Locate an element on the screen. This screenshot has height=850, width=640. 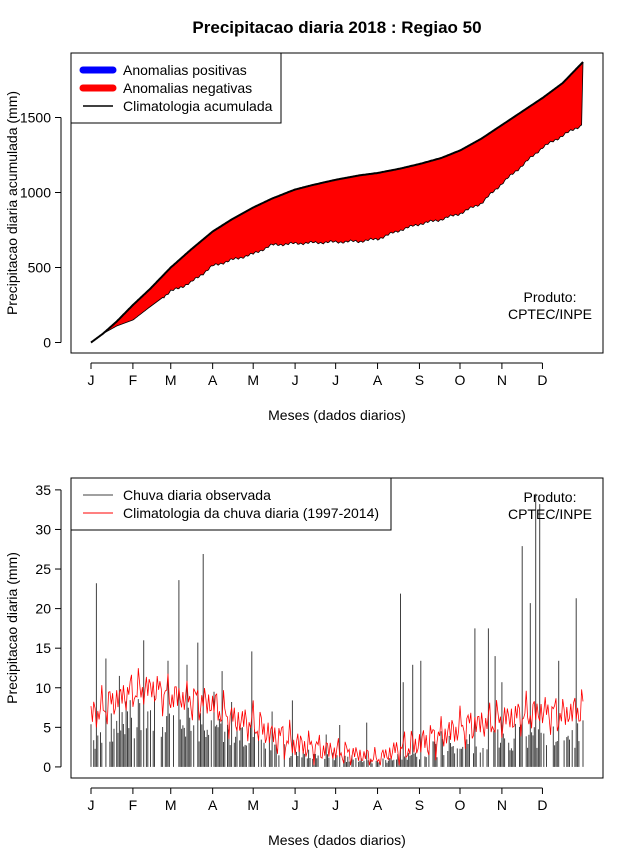
climatology-daily-line is located at coordinates (337, 717).